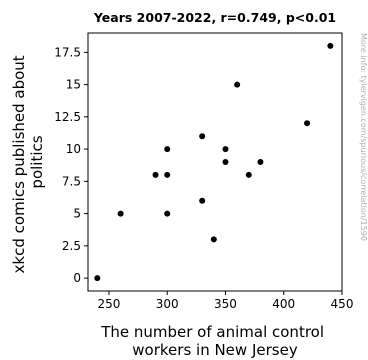  Describe the element at coordinates (73, 149) in the screenshot. I see `y-tick-label: 10` at that location.